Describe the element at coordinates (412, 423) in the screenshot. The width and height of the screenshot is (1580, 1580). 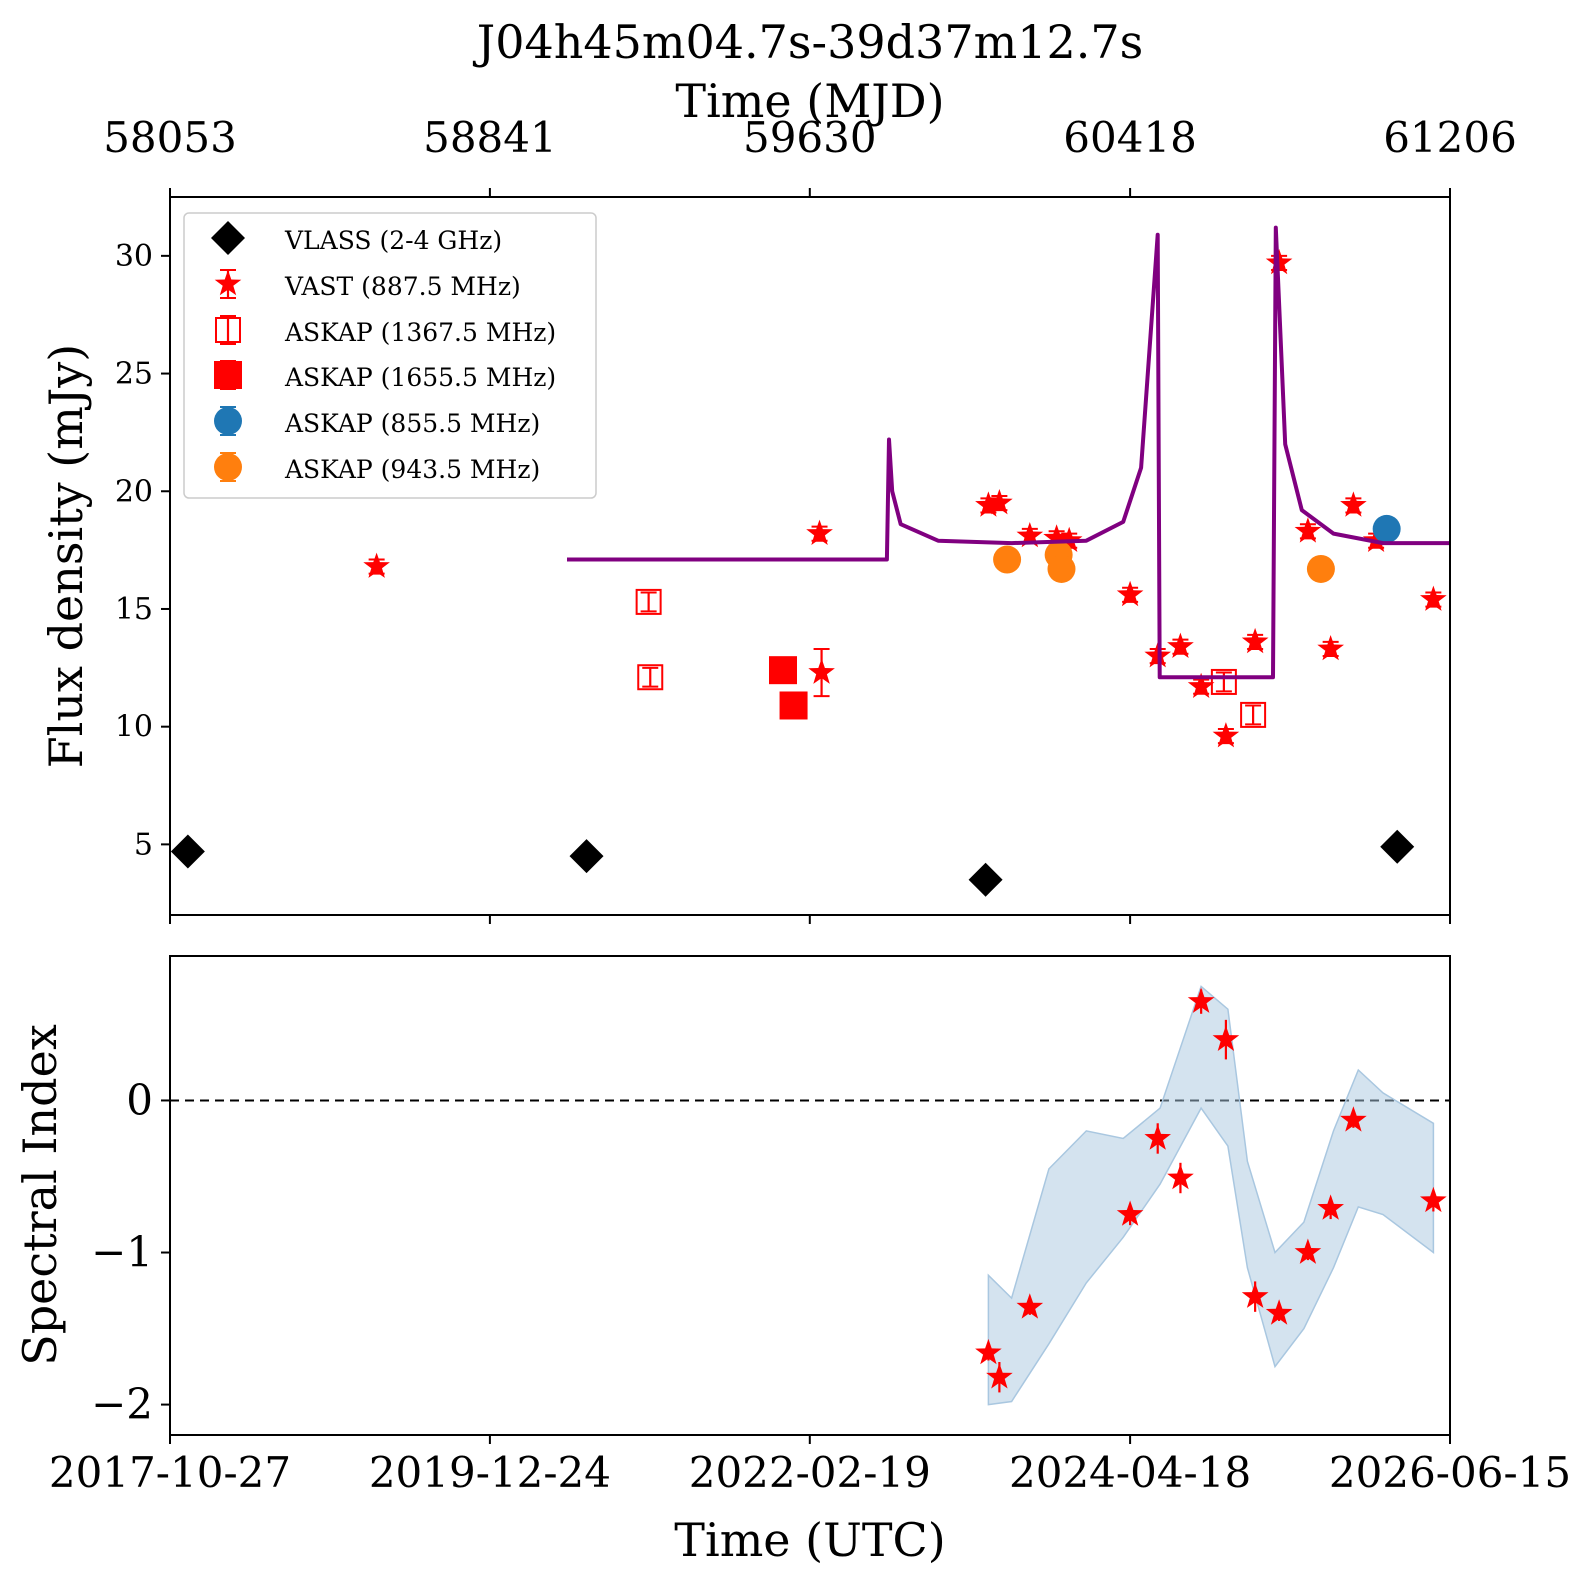
I see `legend-label-askap-855: ASKAP (855.5 MHz)` at that location.